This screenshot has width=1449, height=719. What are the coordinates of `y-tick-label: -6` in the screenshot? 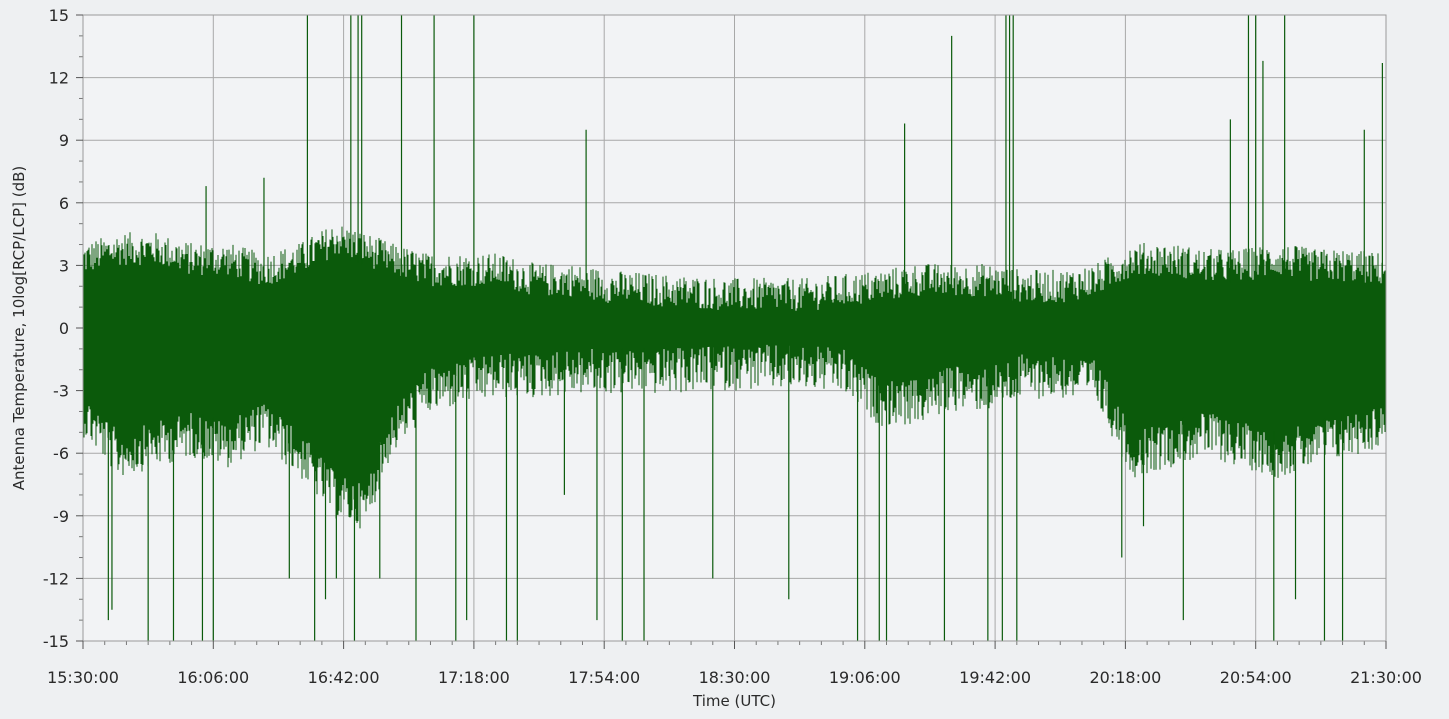 It's located at (61, 453).